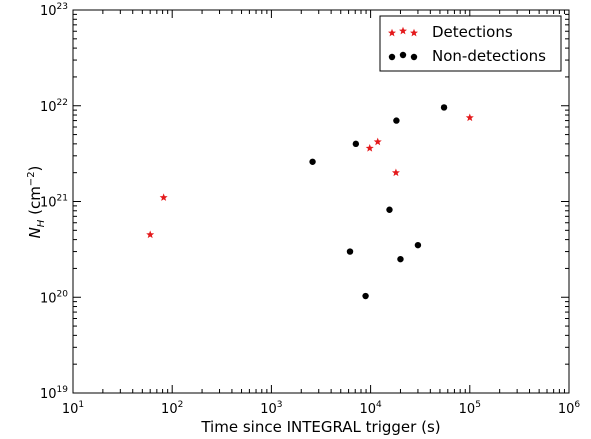 This screenshot has width=591, height=439. Describe the element at coordinates (54, 10) in the screenshot. I see `y-tick-label: 1023` at that location.